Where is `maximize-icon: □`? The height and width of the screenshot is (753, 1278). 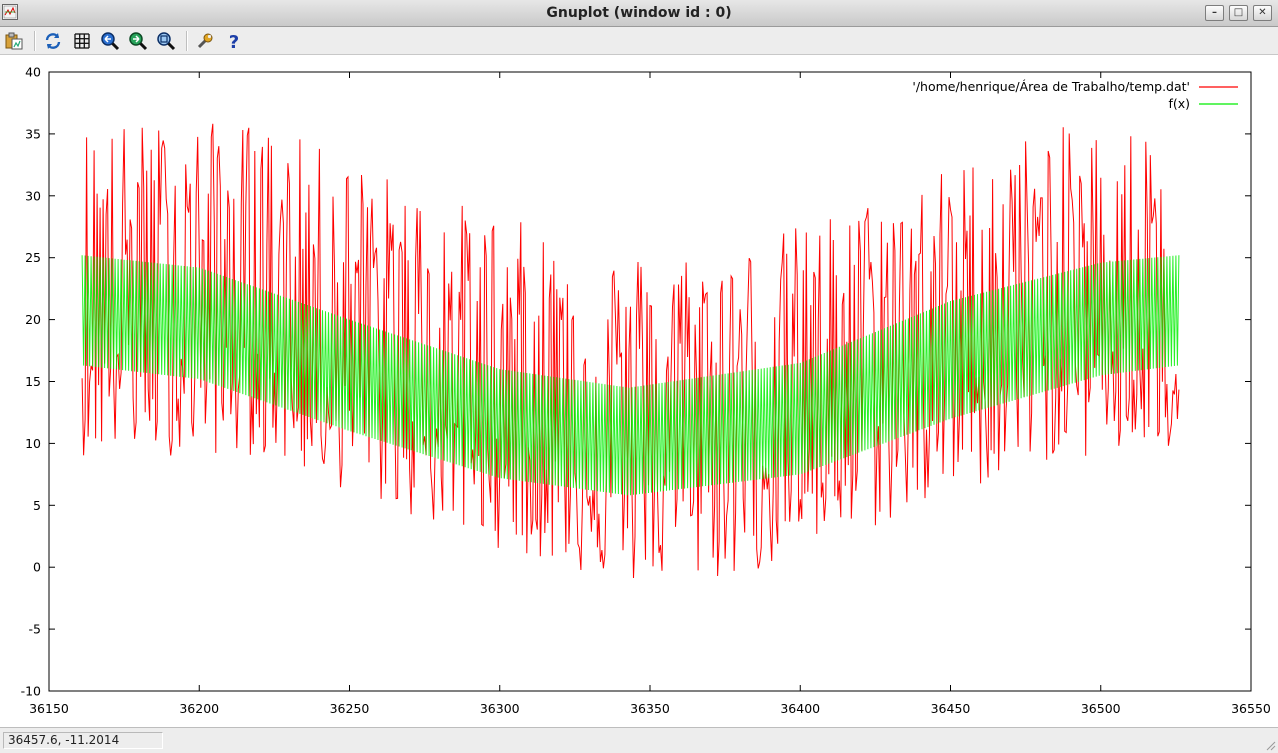 maximize-icon: □ is located at coordinates (1238, 12).